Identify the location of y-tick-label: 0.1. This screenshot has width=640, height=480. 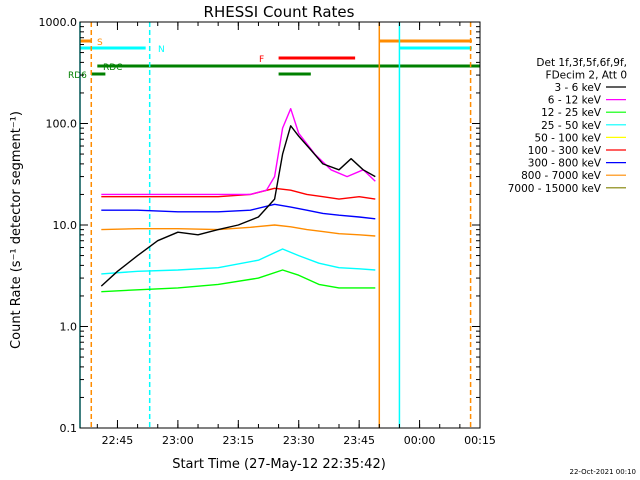
(69, 428).